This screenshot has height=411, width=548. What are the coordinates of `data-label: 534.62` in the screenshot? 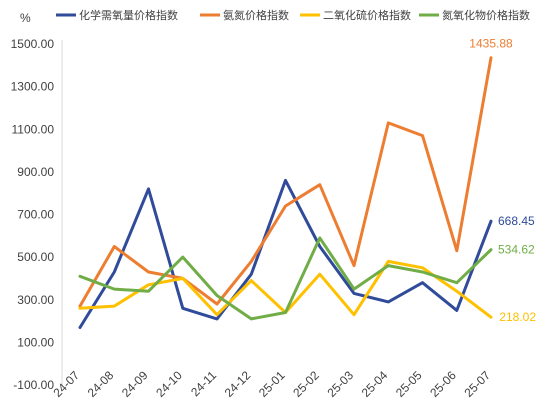 It's located at (516, 250).